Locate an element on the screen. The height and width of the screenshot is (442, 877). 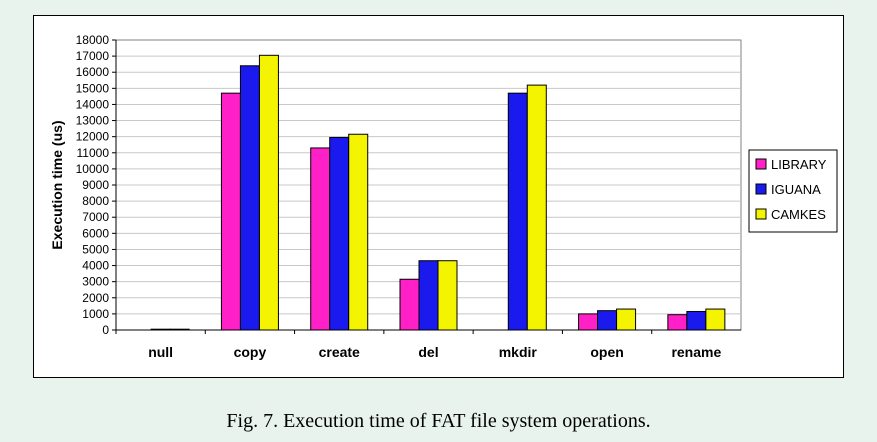
y-tick-label: 12000 is located at coordinates (93, 137).